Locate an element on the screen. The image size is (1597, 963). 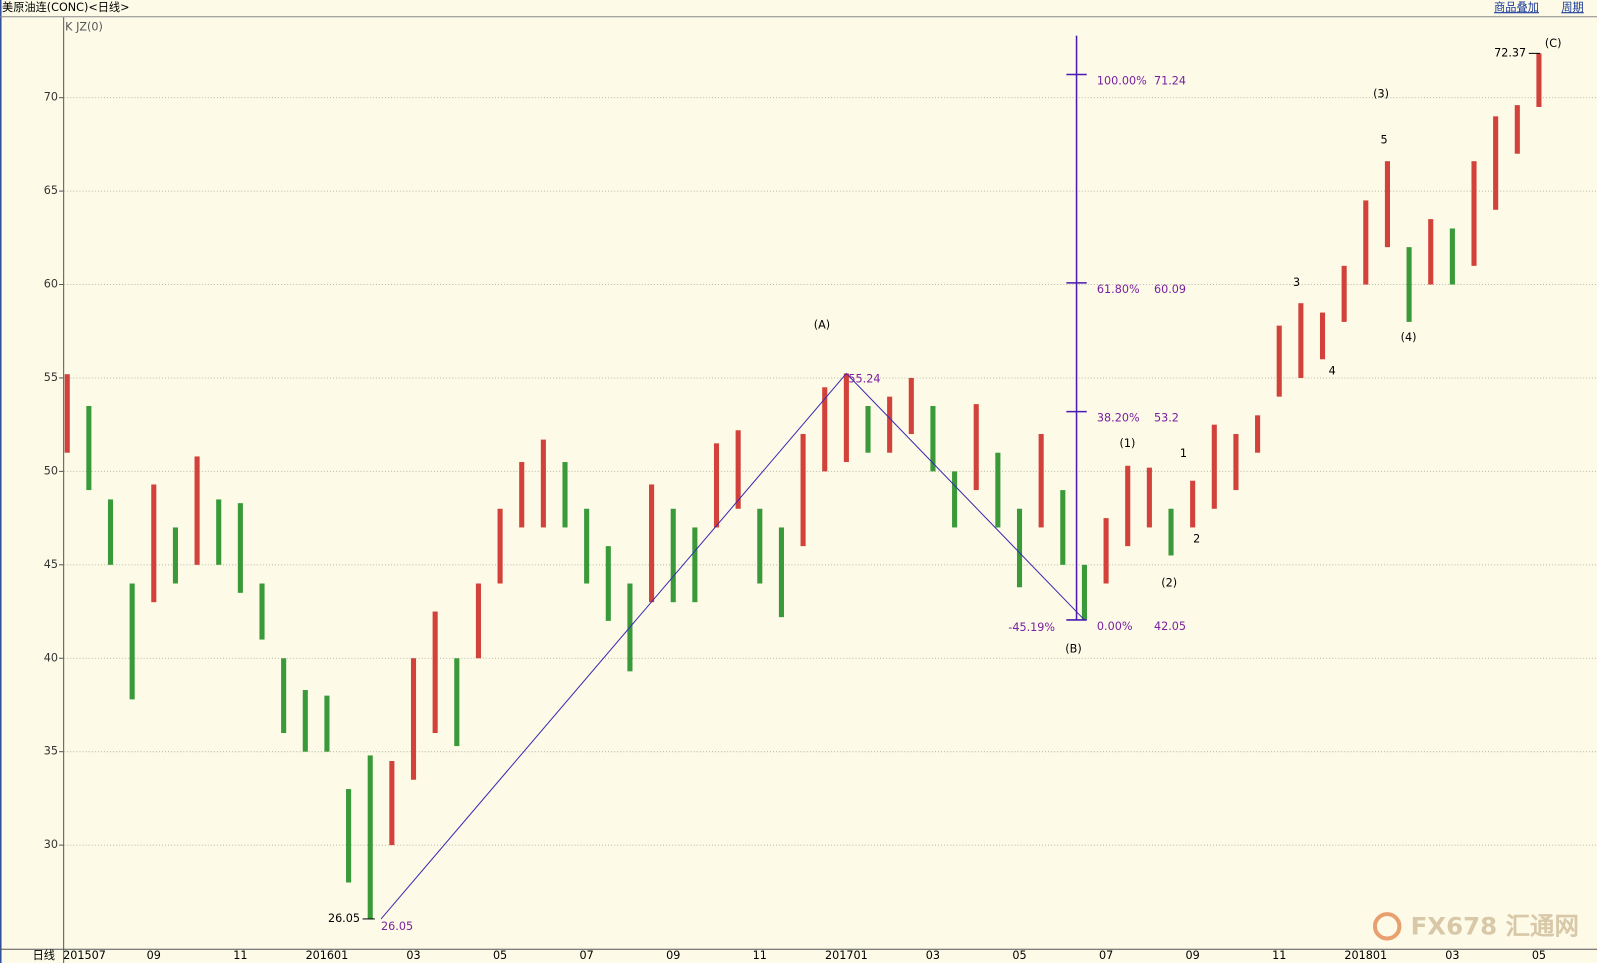
wave-label: 3 is located at coordinates (1296, 282).